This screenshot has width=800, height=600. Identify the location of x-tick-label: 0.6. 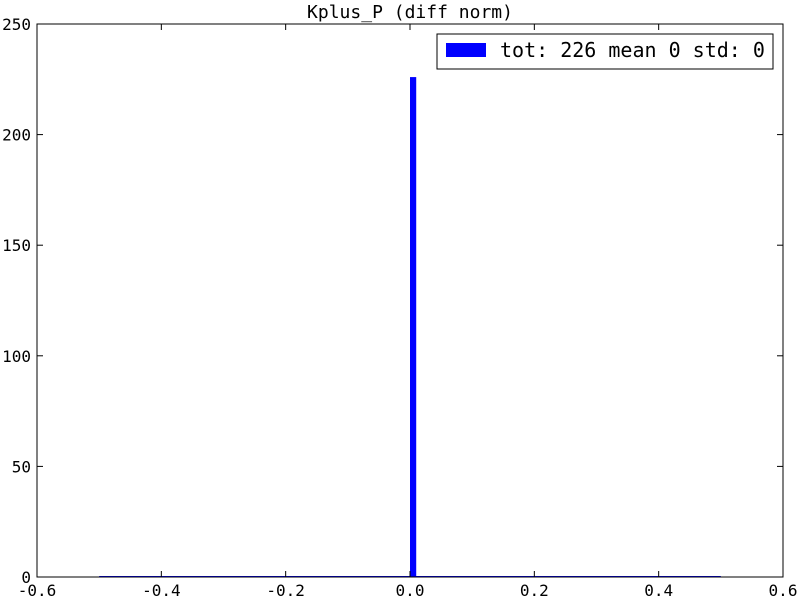
(783, 590).